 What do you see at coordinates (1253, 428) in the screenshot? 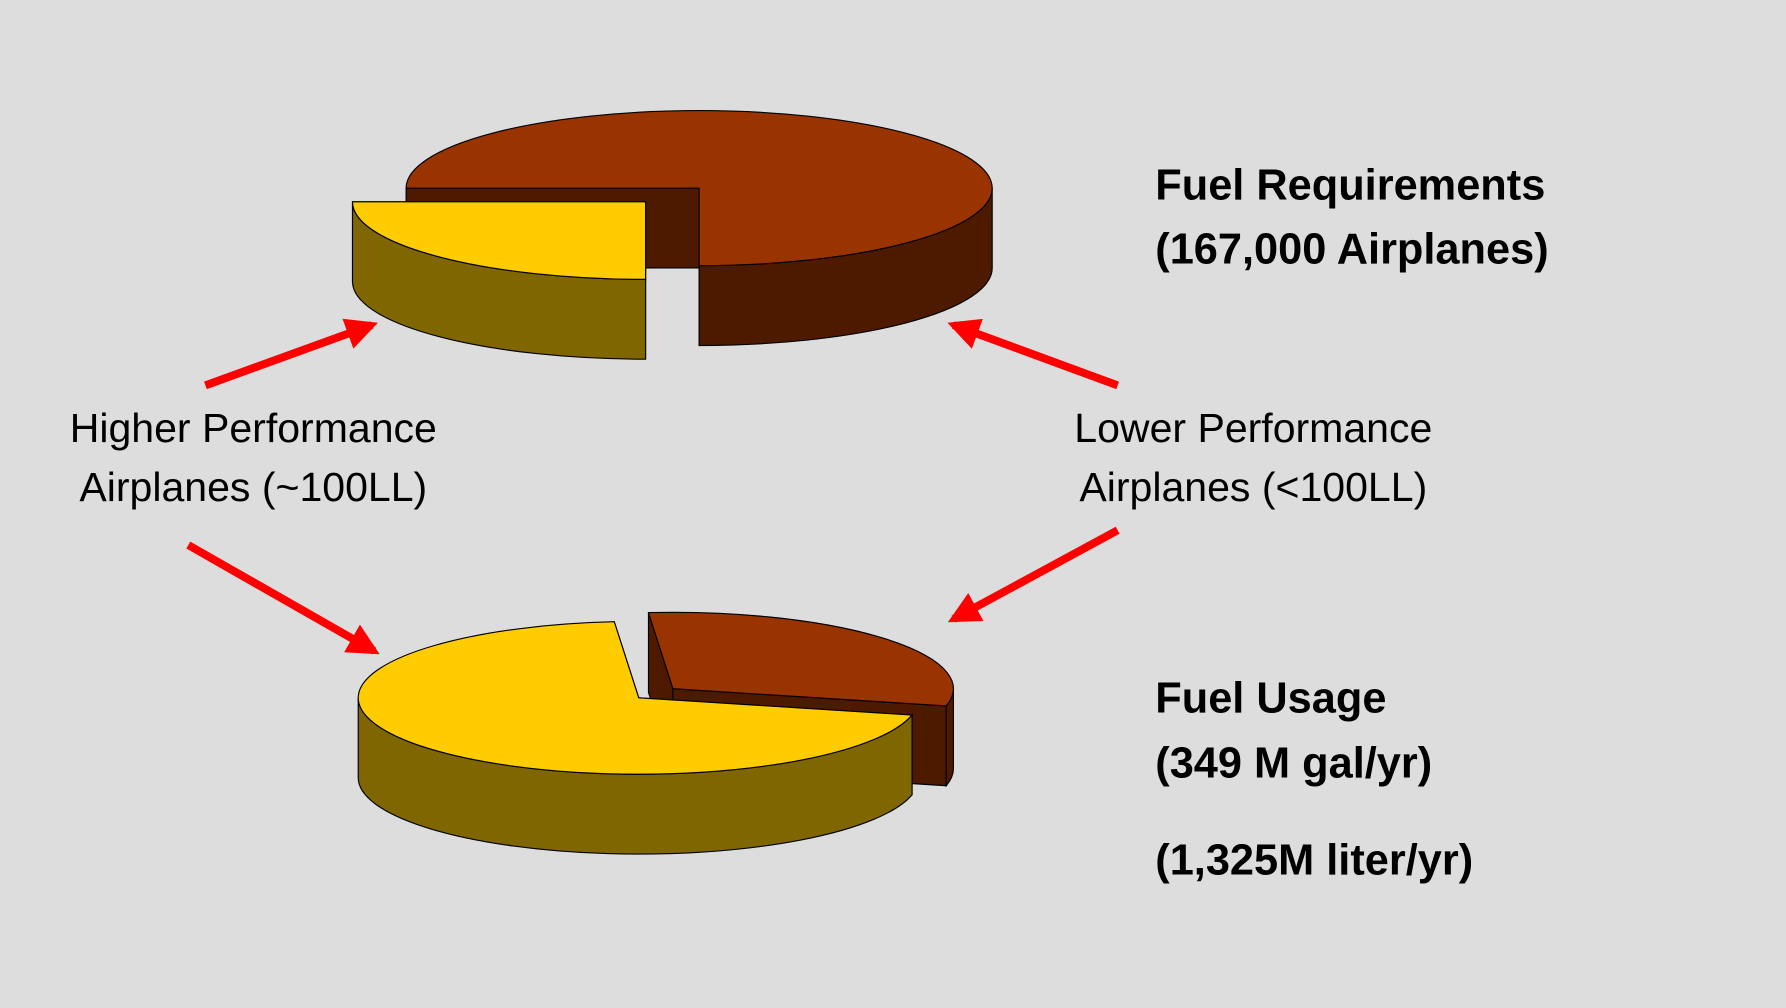
I see `legend-label: Lower Performance` at bounding box center [1253, 428].